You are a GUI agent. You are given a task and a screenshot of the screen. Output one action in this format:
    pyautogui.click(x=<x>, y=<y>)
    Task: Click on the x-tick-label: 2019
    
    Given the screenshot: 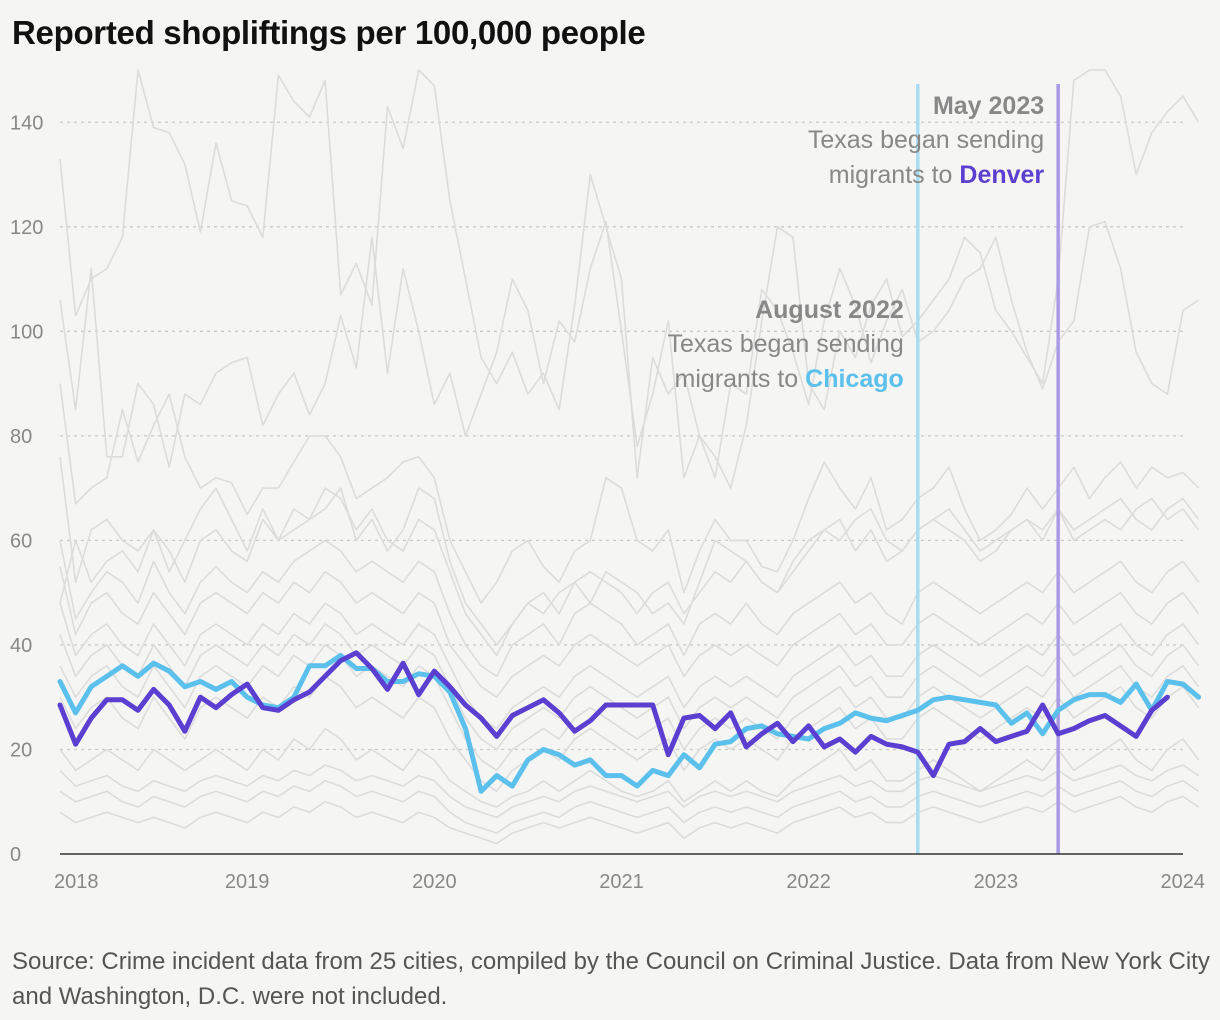 What is the action you would take?
    pyautogui.click(x=247, y=882)
    